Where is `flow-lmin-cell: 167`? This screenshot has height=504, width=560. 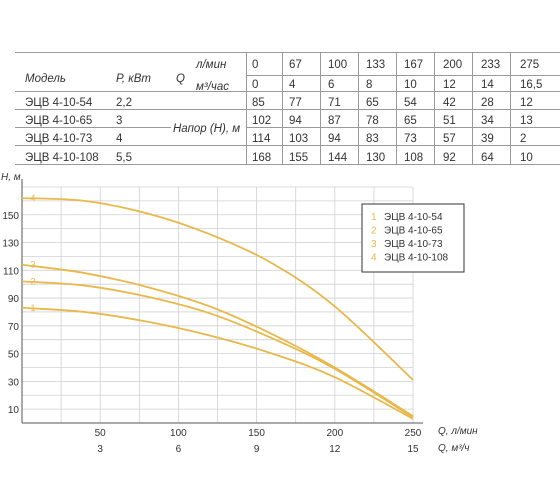 flow-lmin-cell: 167 is located at coordinates (414, 65).